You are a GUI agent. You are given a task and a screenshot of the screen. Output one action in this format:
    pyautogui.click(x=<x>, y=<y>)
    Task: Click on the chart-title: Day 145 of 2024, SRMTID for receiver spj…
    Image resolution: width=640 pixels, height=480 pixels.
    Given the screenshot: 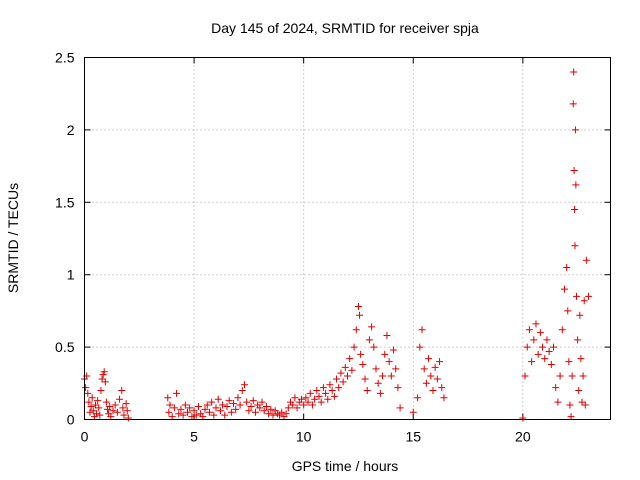 What is the action you would take?
    pyautogui.click(x=345, y=28)
    